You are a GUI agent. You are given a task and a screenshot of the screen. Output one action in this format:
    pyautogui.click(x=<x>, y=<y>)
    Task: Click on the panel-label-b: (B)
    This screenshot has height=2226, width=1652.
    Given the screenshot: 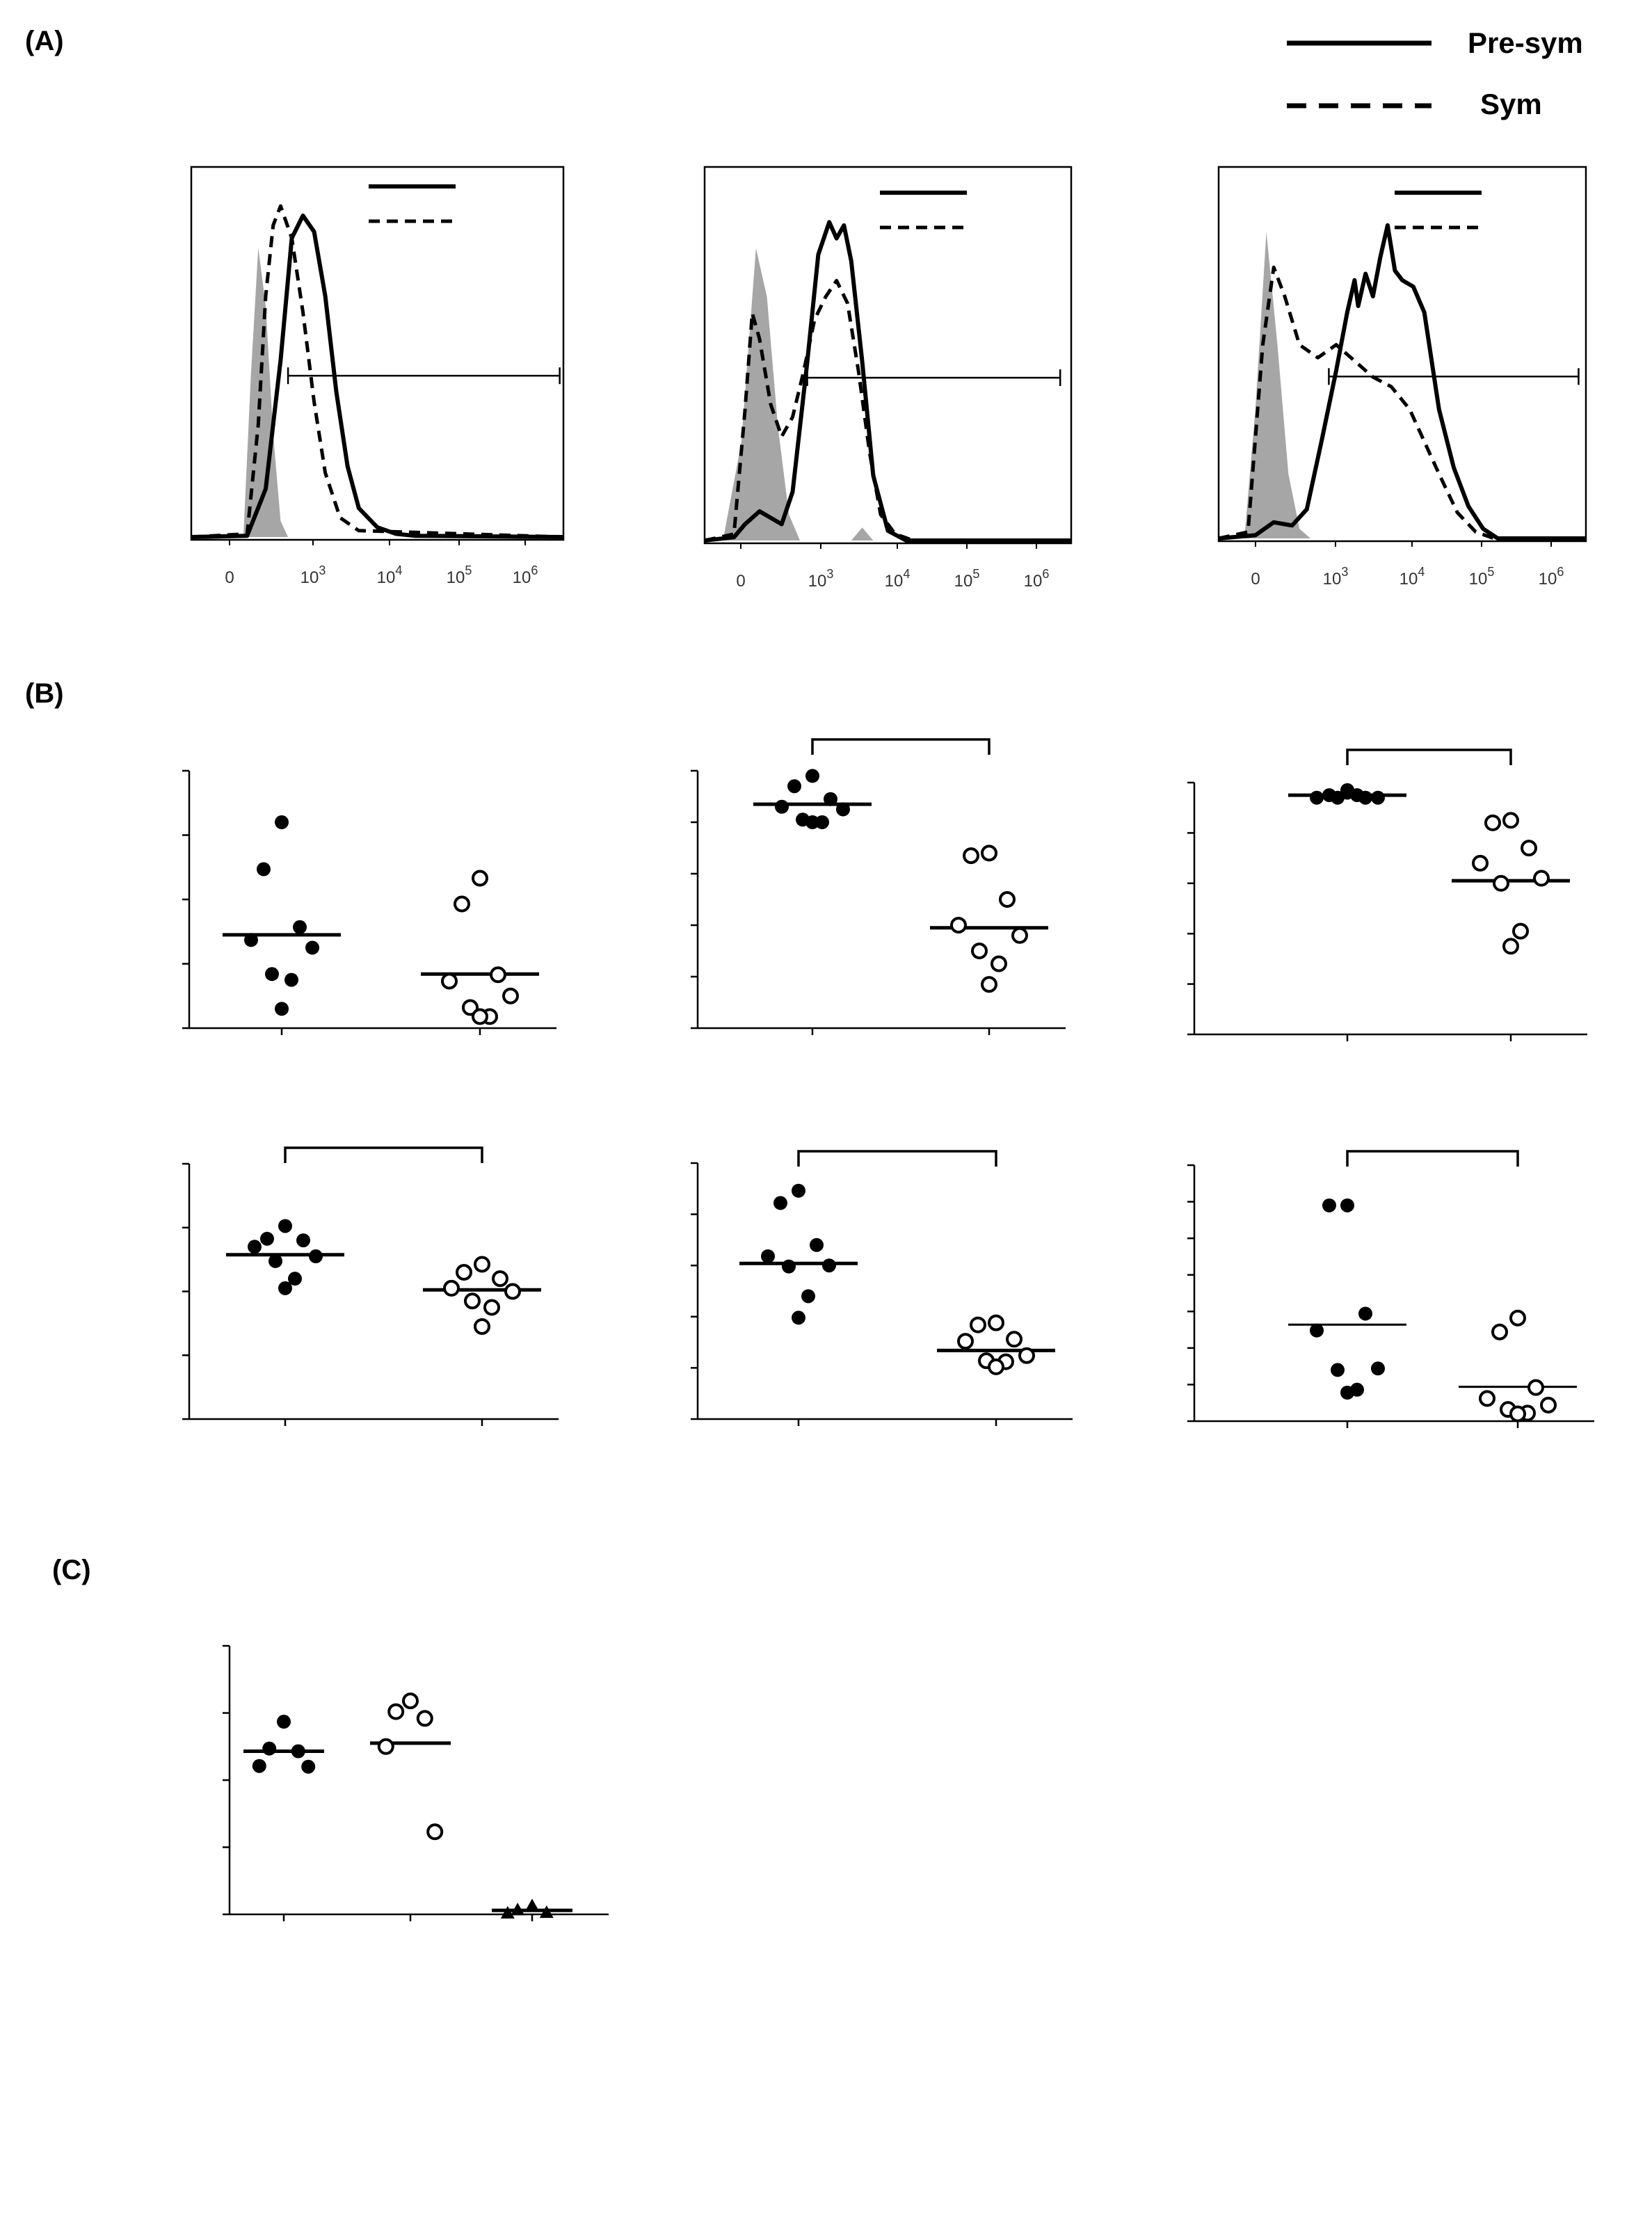 What is the action you would take?
    pyautogui.click(x=45, y=693)
    